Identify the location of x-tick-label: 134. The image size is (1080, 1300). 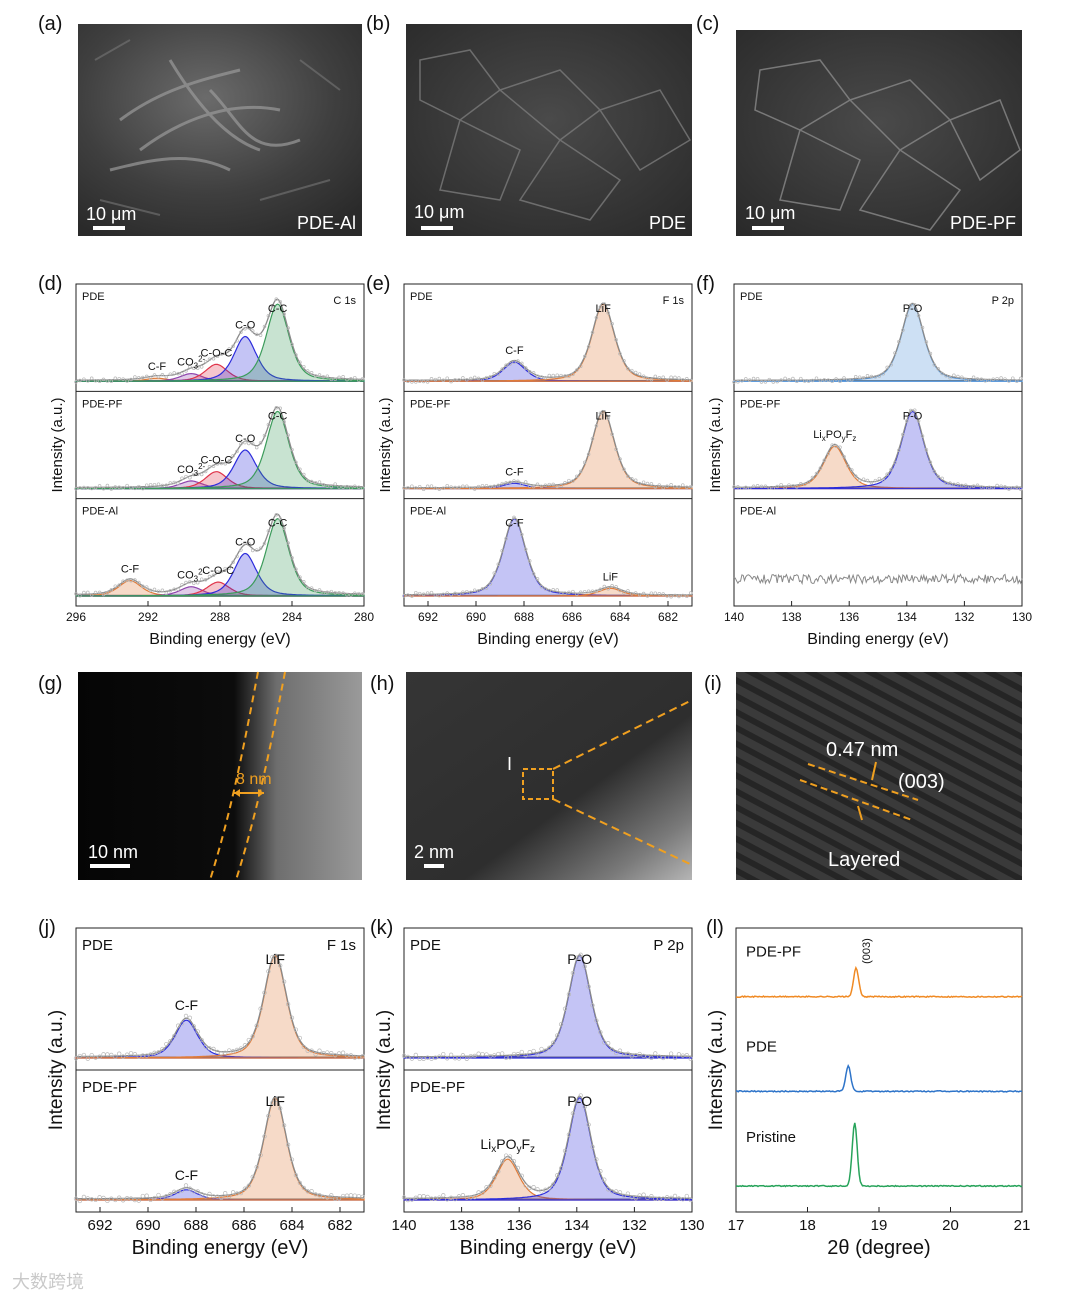
(907, 617).